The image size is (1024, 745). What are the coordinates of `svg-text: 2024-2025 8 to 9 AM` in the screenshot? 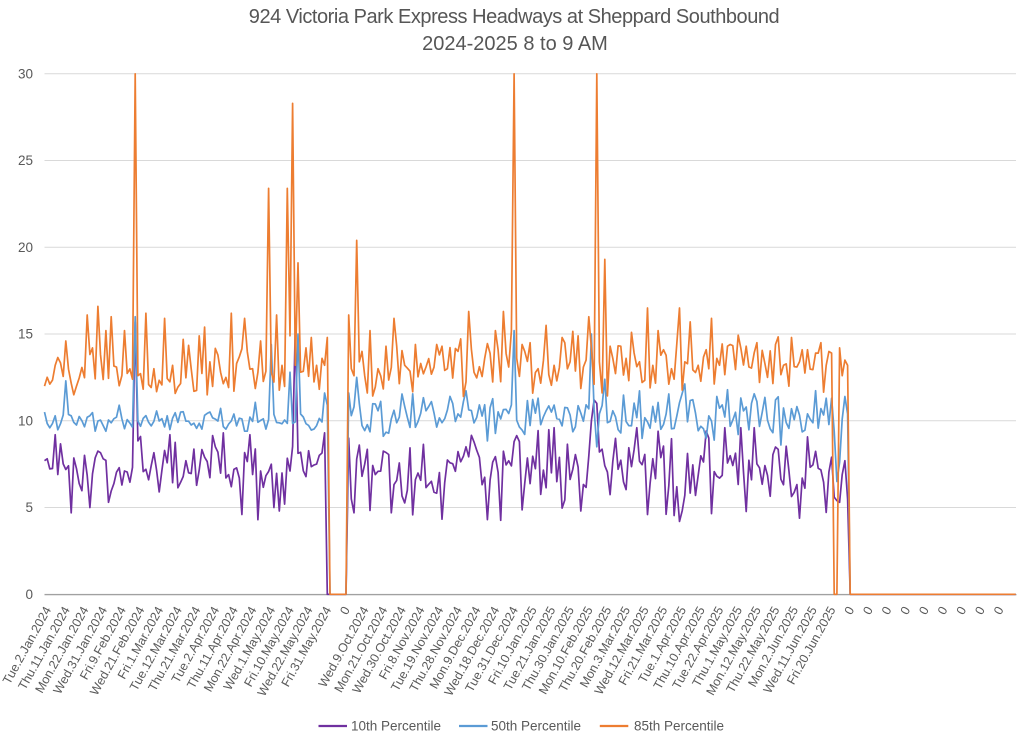 It's located at (515, 44).